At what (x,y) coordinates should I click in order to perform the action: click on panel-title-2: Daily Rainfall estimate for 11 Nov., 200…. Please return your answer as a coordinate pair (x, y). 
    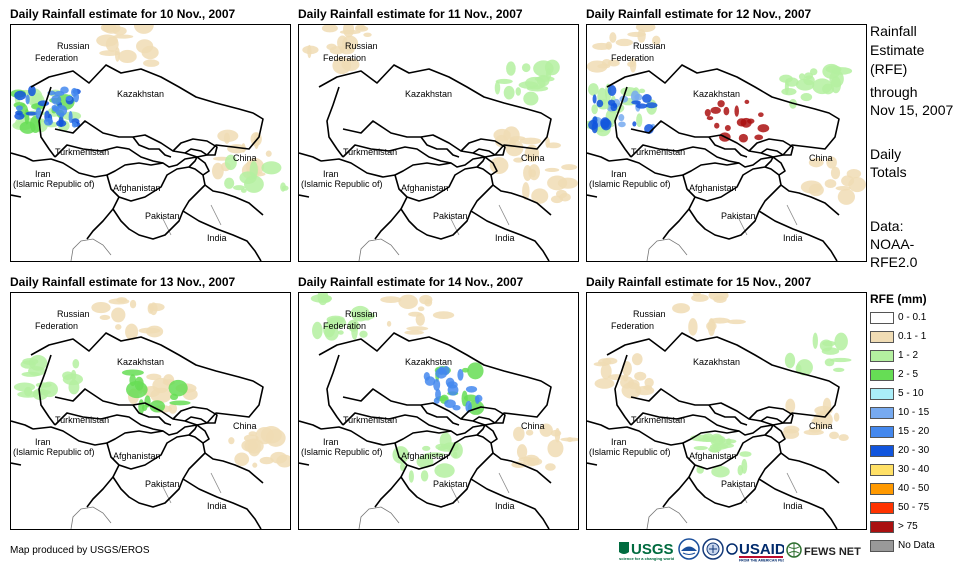
    Looking at the image, I should click on (410, 14).